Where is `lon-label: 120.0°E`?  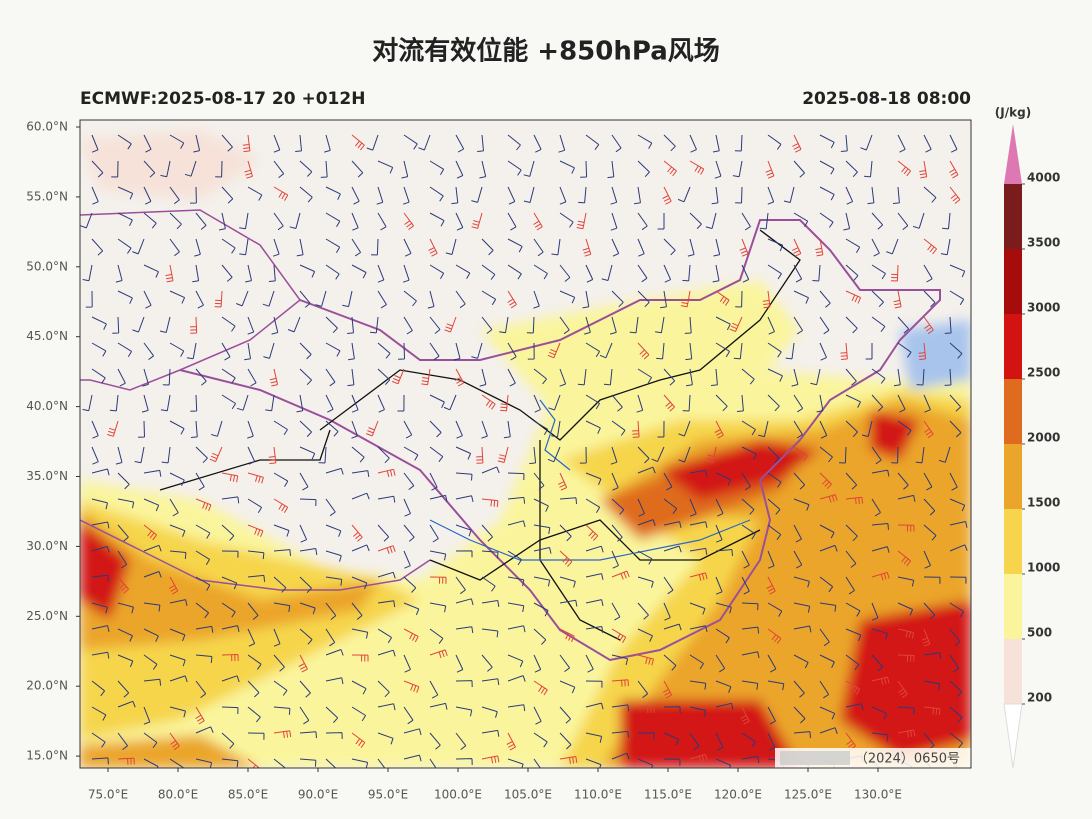
lon-label: 120.0°E is located at coordinates (738, 795).